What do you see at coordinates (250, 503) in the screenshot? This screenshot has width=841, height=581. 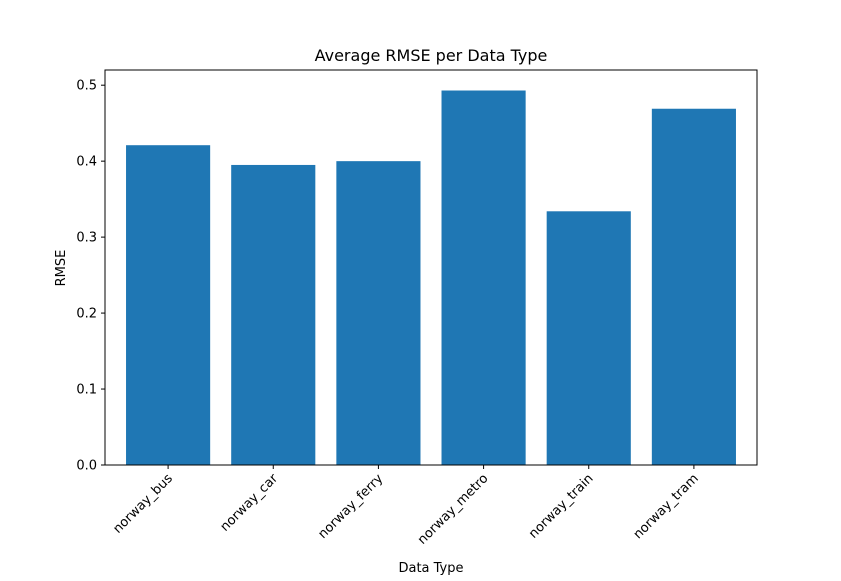 I see `x-tick-label: norway_car` at bounding box center [250, 503].